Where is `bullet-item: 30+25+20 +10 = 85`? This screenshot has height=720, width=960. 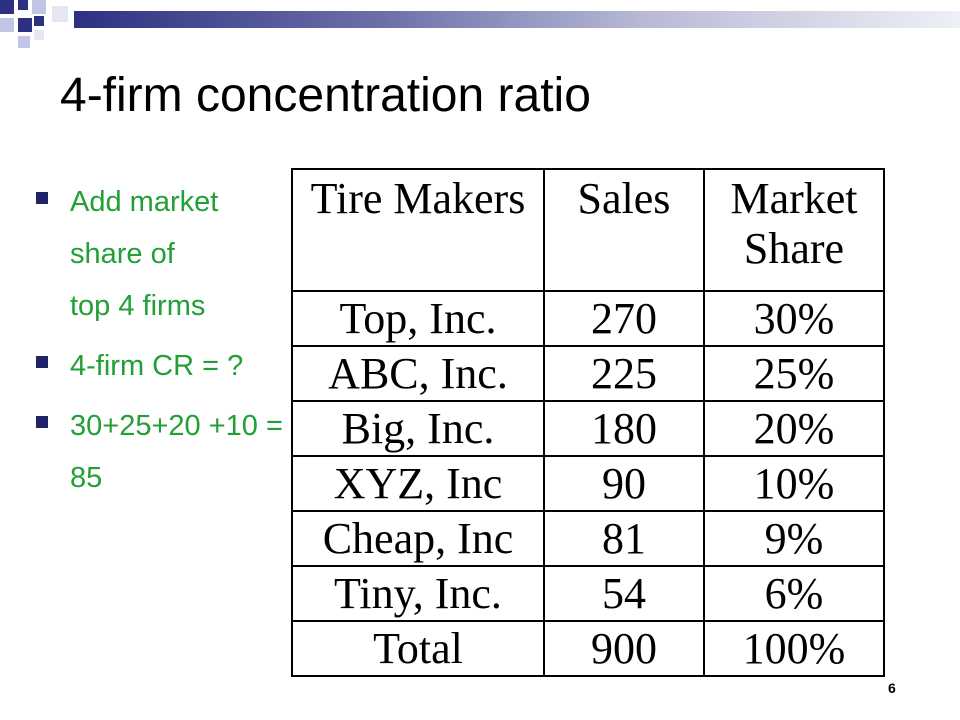 bullet-item: 30+25+20 +10 = 85 is located at coordinates (159, 452).